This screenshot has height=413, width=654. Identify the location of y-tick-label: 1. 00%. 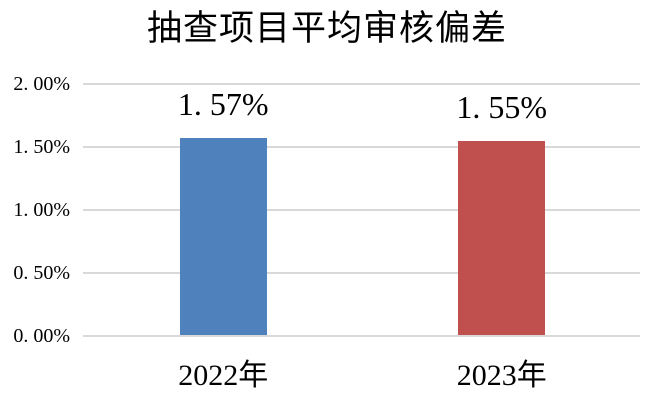
(41, 210).